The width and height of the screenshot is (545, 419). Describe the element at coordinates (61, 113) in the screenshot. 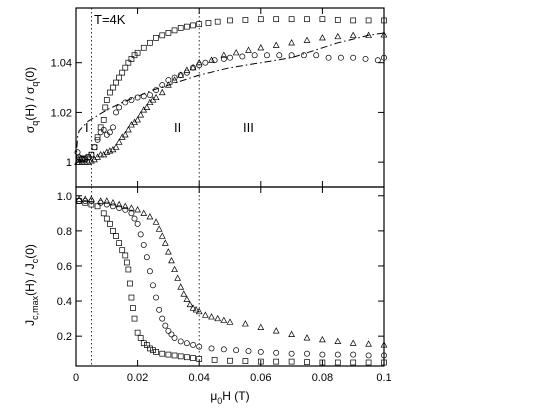

I see `top-y-tick-label: 1.02` at that location.